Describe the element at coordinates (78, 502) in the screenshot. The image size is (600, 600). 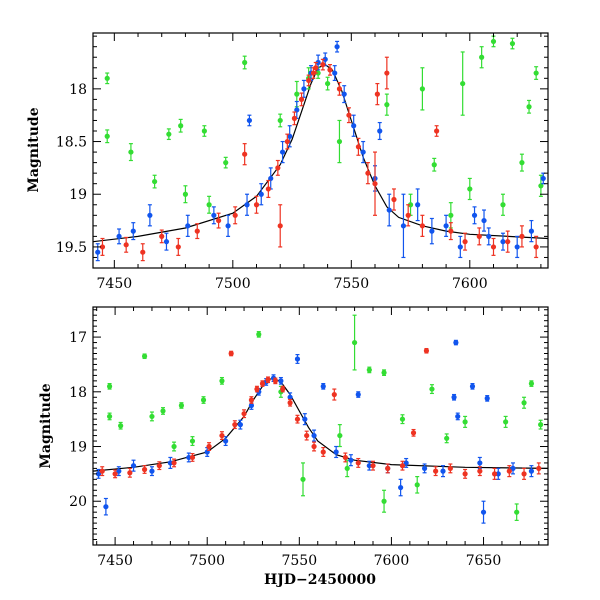
I see `bottom-y-tick-label-3: 20` at that location.